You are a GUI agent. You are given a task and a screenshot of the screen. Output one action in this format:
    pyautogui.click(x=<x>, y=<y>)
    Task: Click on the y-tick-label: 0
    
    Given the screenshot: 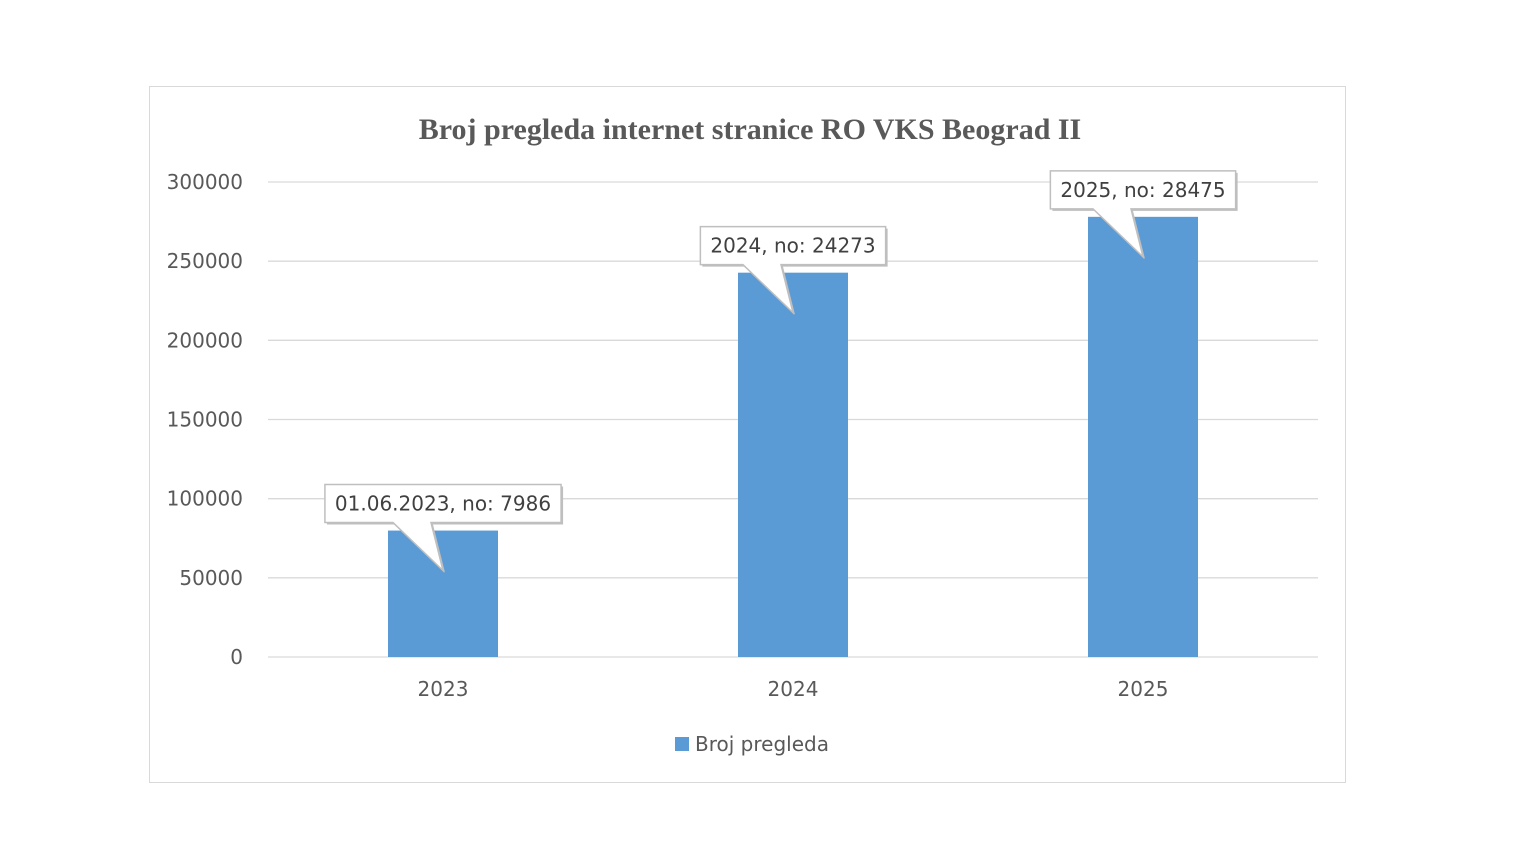 What is the action you would take?
    pyautogui.click(x=236, y=657)
    